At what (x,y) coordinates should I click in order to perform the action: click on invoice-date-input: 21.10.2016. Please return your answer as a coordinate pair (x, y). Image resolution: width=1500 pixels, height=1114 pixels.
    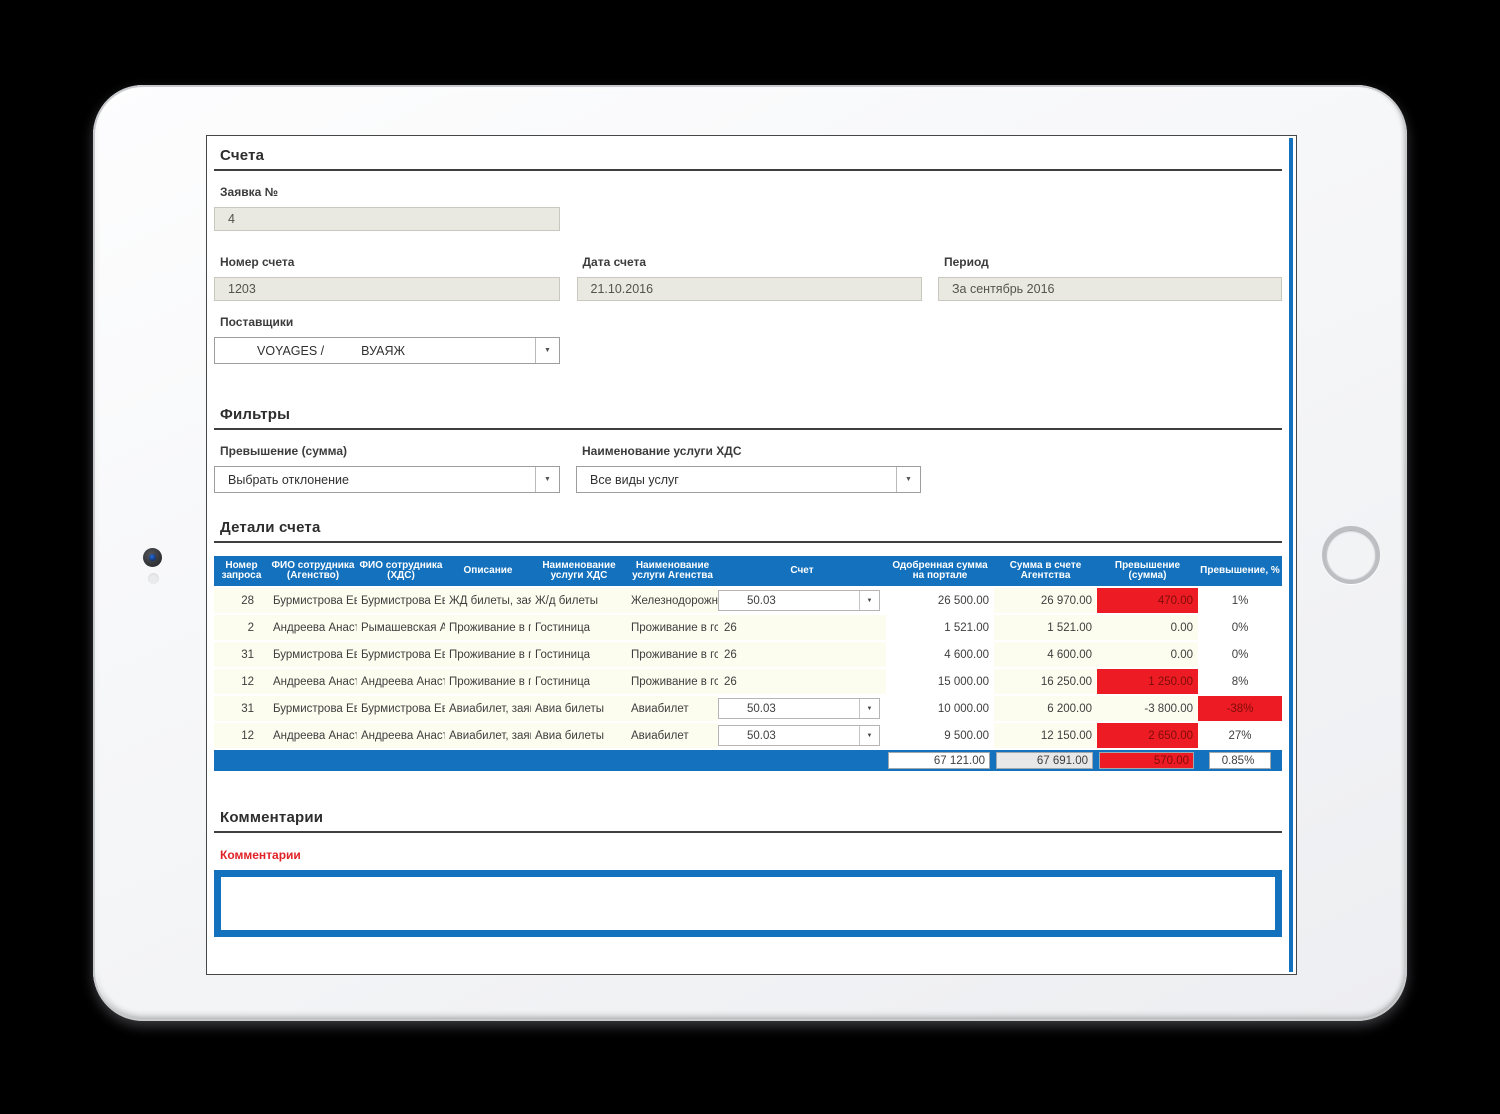
    Looking at the image, I should click on (749, 289).